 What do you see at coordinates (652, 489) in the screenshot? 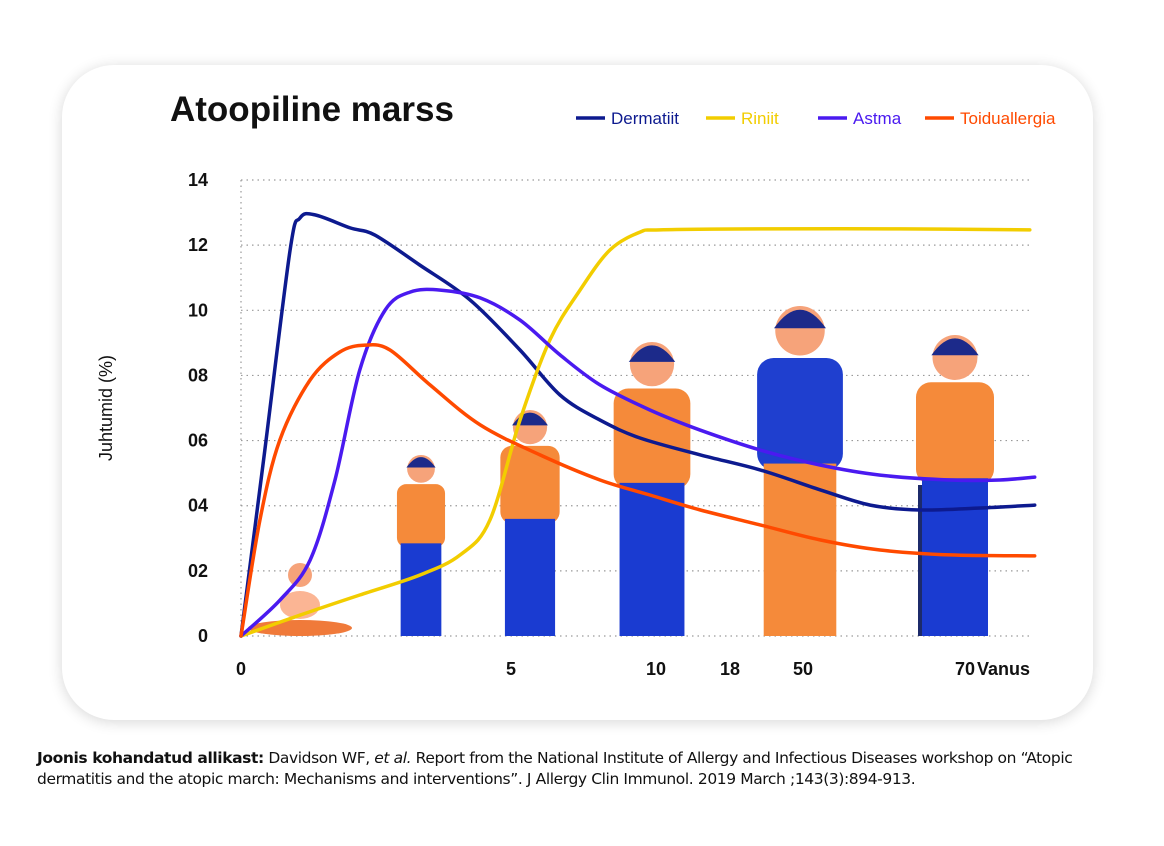
I see `teen-illustration` at bounding box center [652, 489].